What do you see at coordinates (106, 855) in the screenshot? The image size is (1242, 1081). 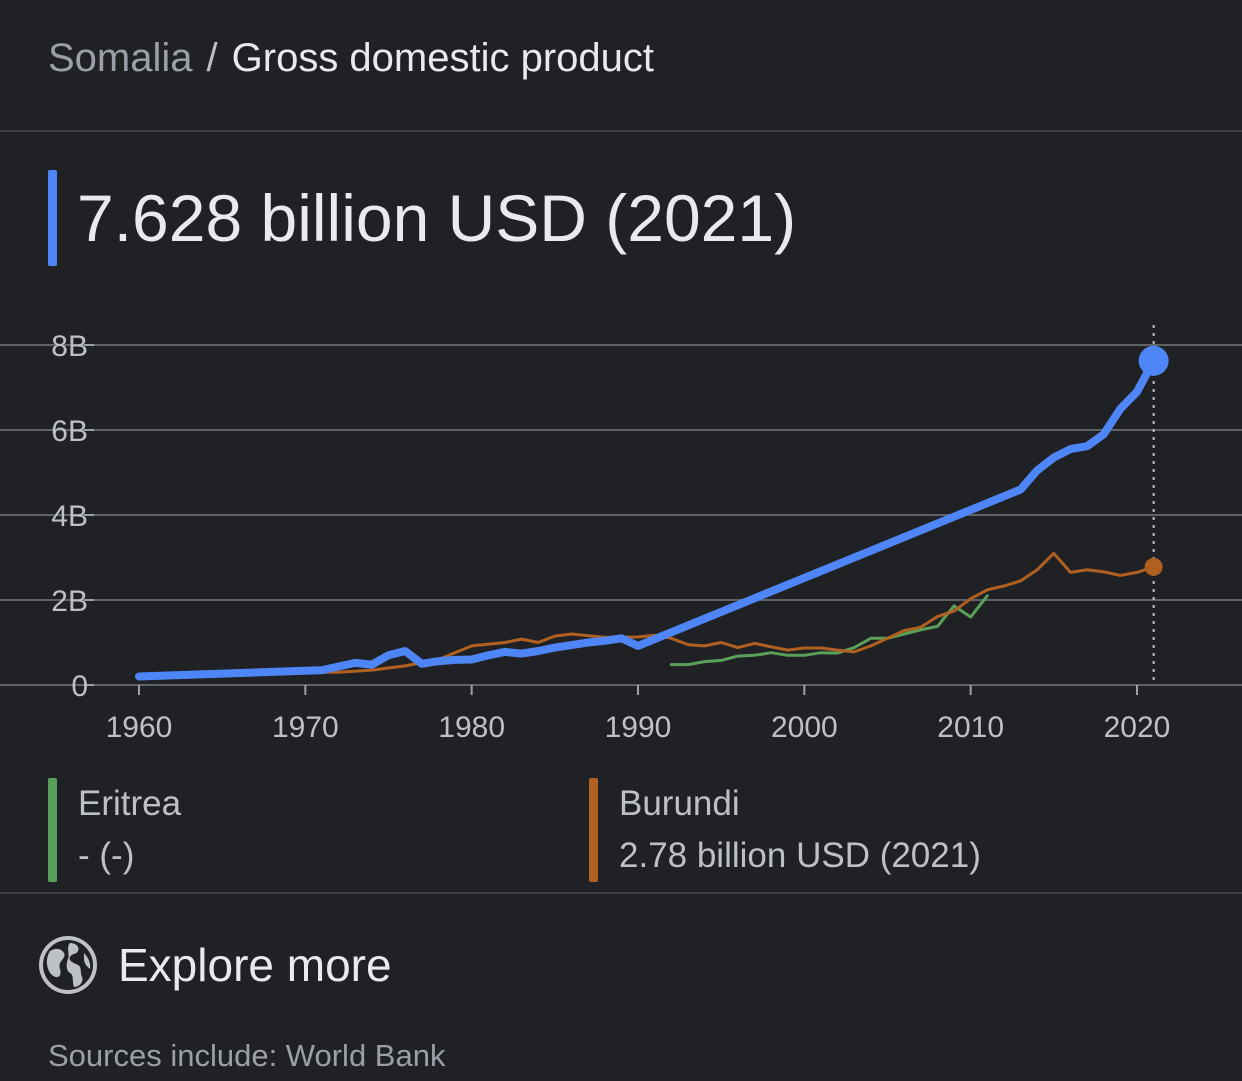 I see `legend-eritrea-value: - (-)` at bounding box center [106, 855].